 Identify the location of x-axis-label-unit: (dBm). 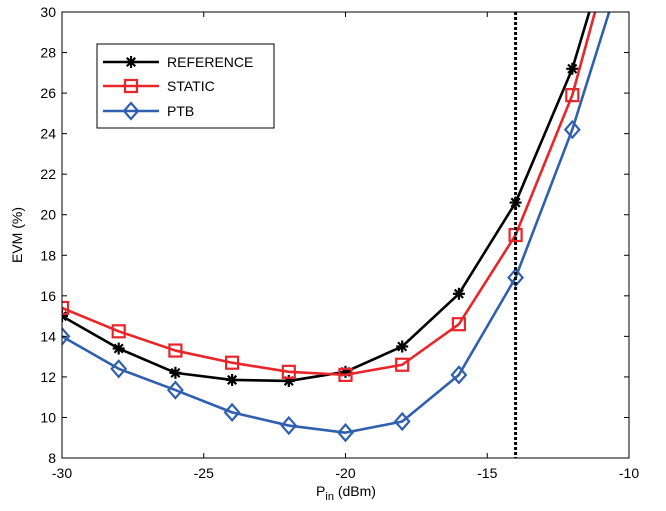
(355, 491).